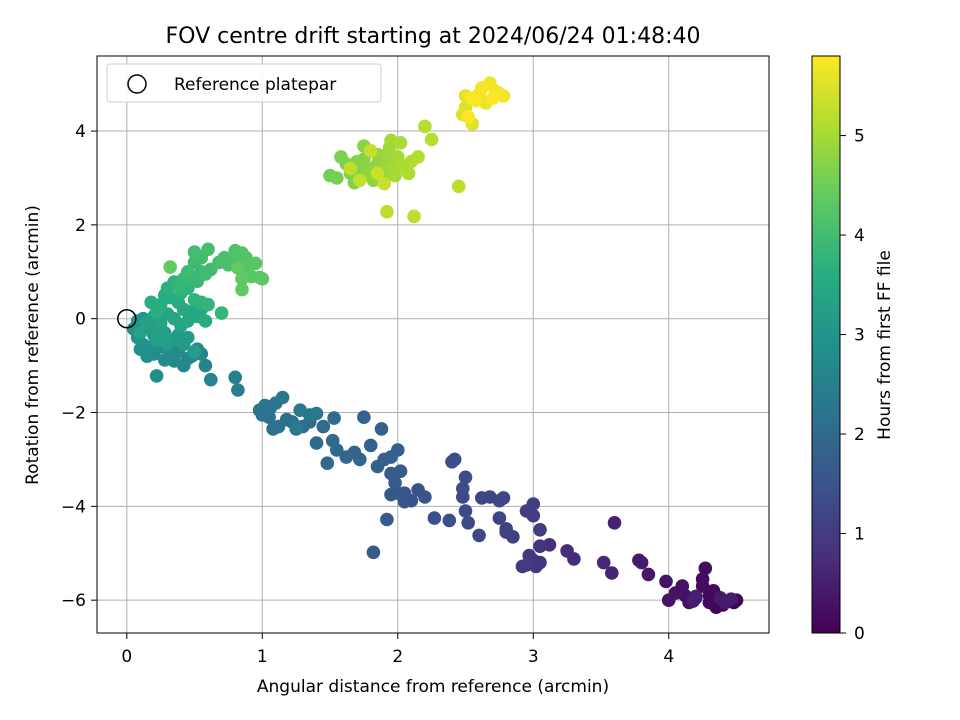 Image resolution: width=960 pixels, height=720 pixels. I want to click on y-axis-ticks: −6 −4 −2 0 2 4, so click(79, 366).